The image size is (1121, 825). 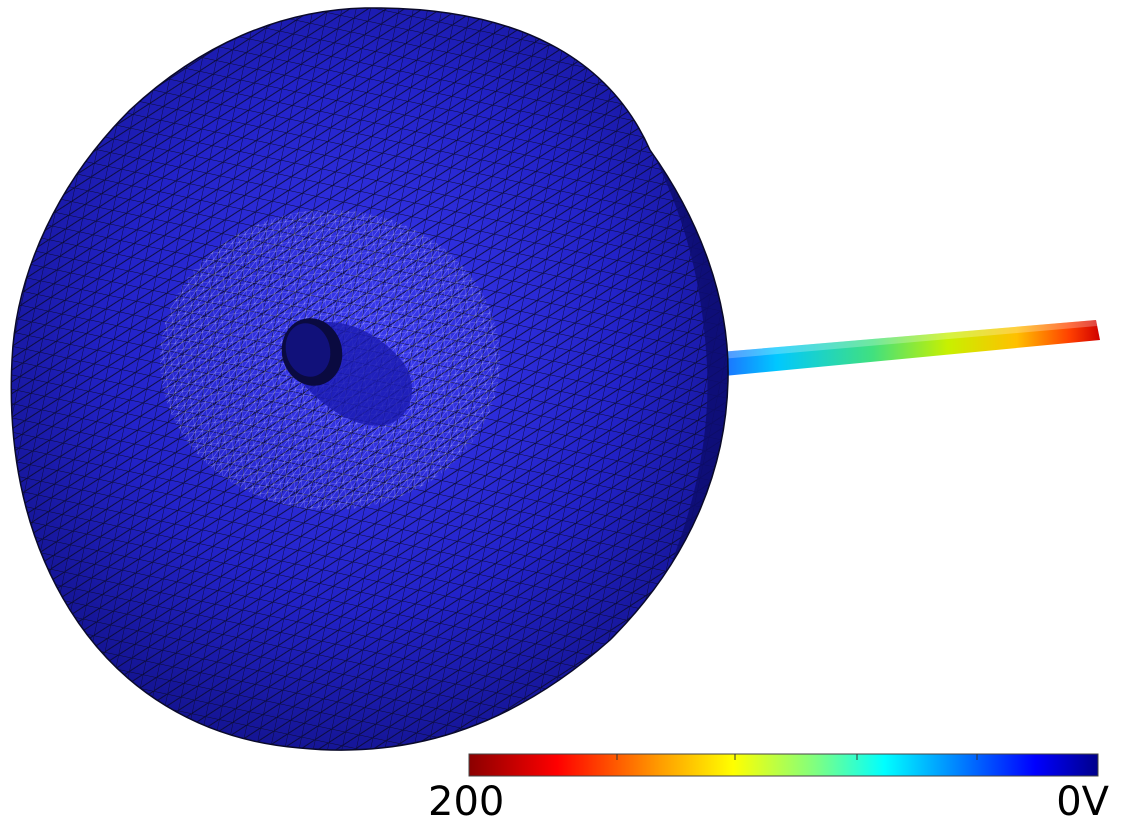 What do you see at coordinates (910, 348) in the screenshot?
I see `rod` at bounding box center [910, 348].